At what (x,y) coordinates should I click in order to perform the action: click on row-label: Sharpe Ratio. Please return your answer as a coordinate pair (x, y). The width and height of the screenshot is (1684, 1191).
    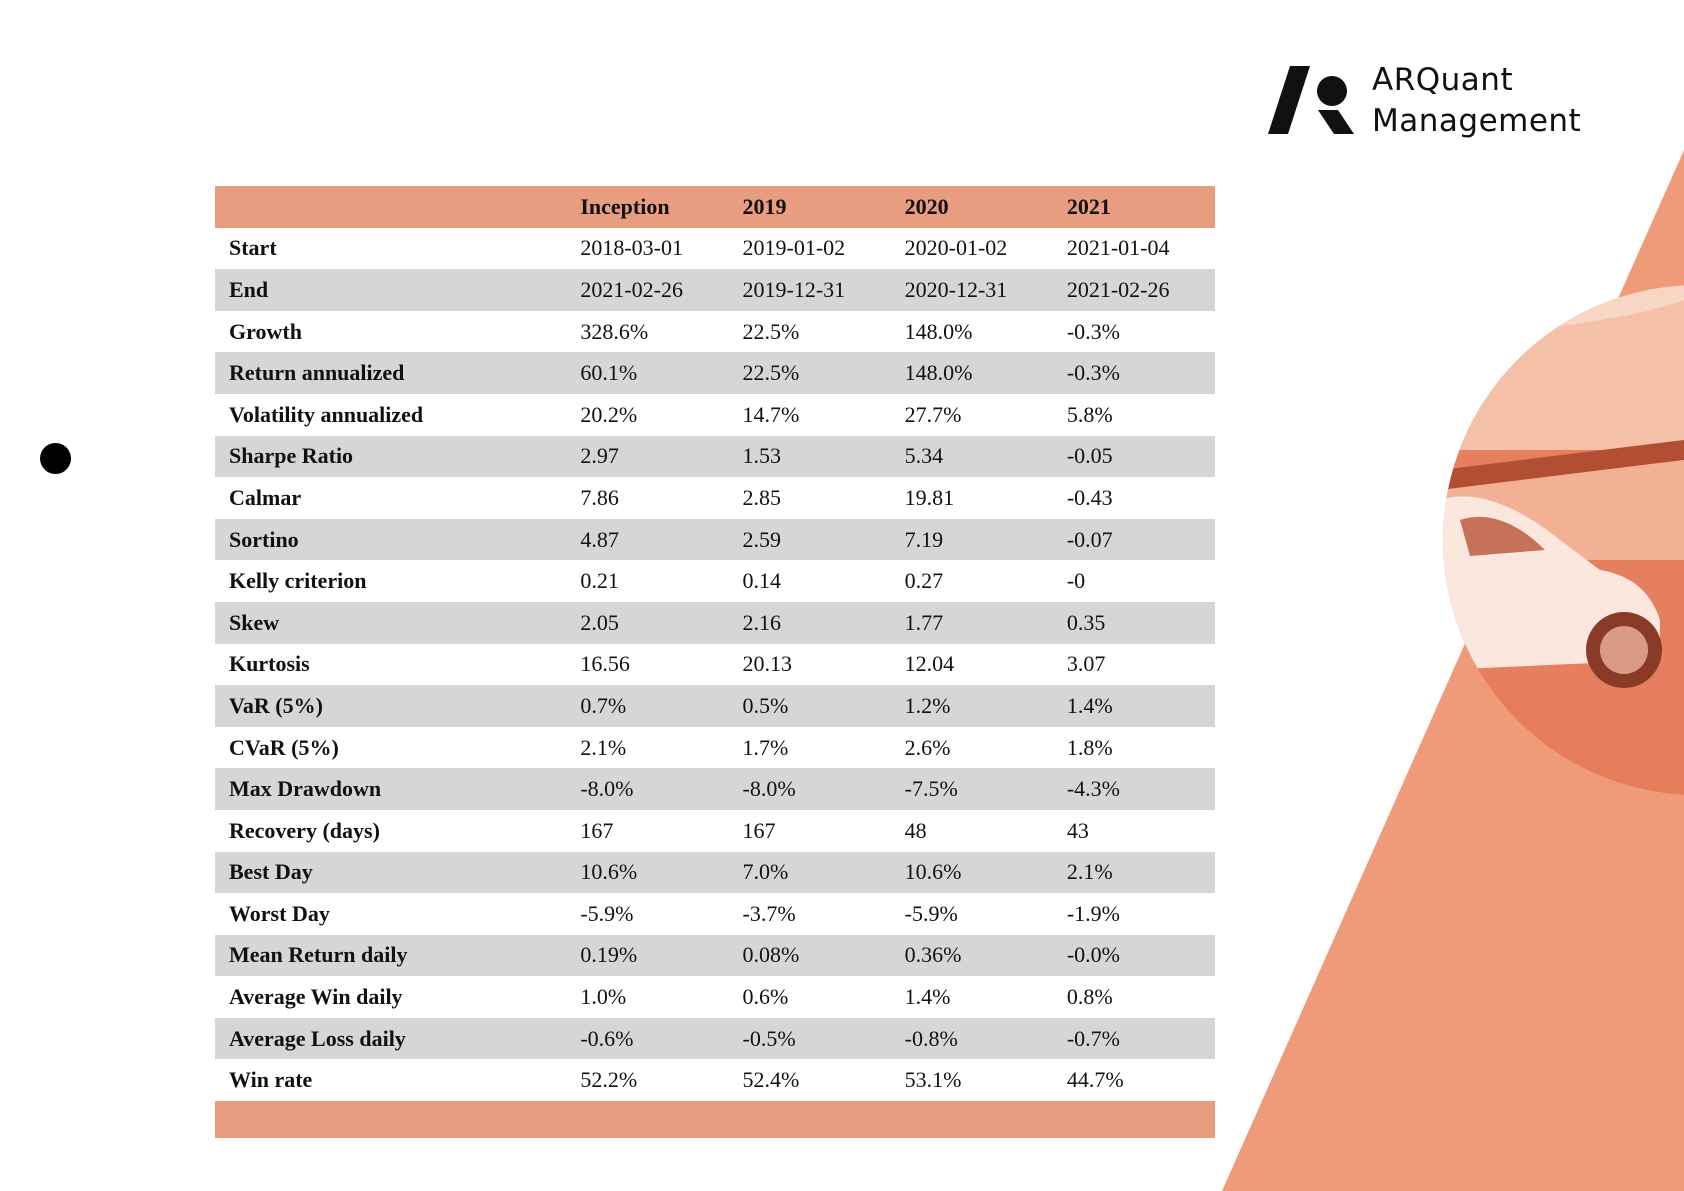
    Looking at the image, I should click on (291, 456).